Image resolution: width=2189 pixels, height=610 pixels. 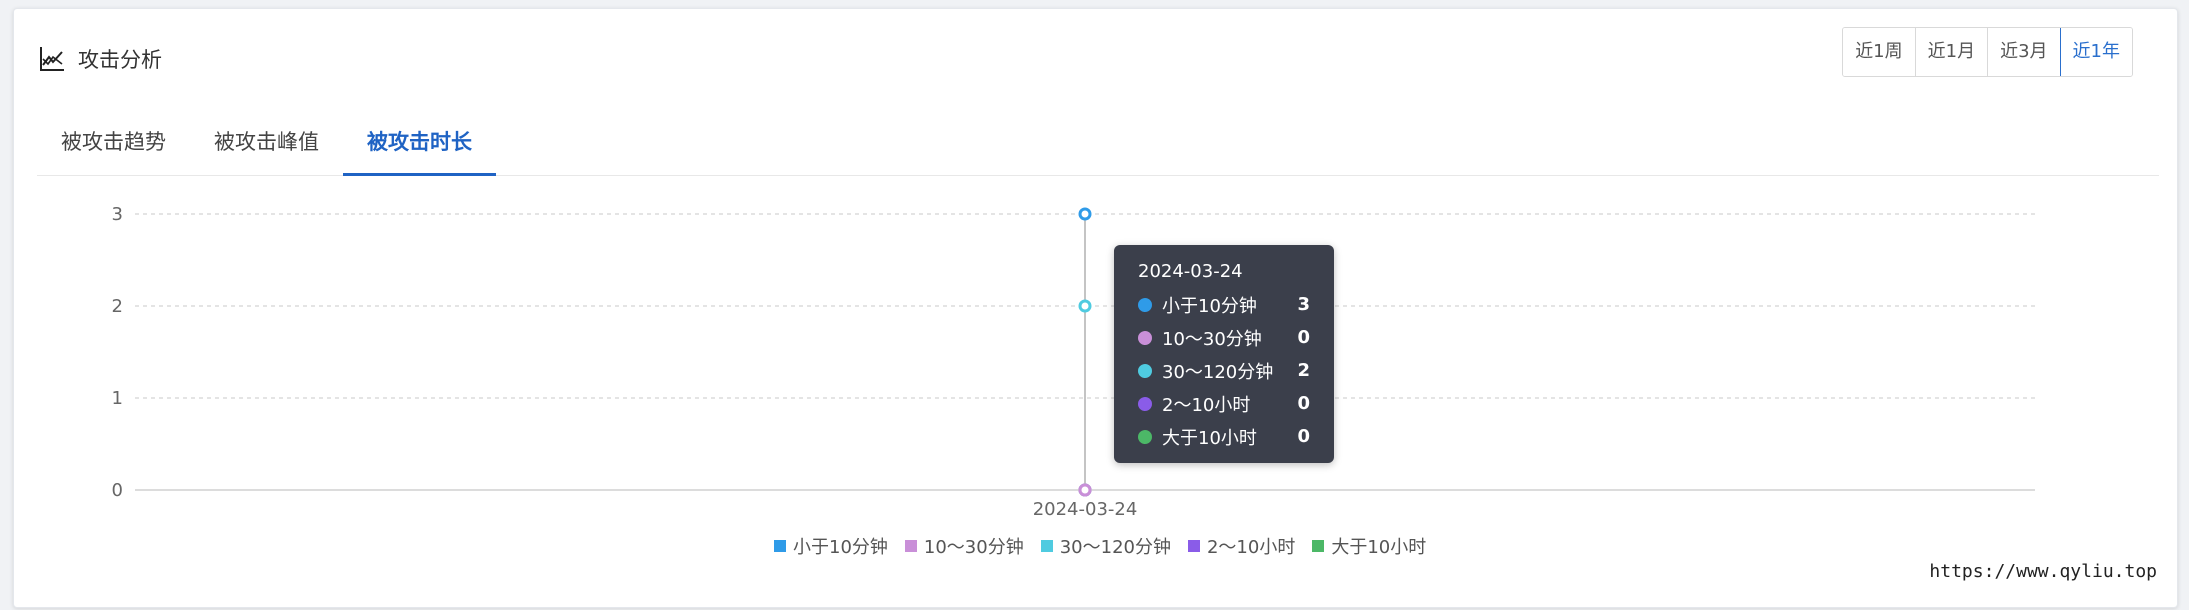 What do you see at coordinates (1952, 52) in the screenshot?
I see `range-button-1-month: 近1月` at bounding box center [1952, 52].